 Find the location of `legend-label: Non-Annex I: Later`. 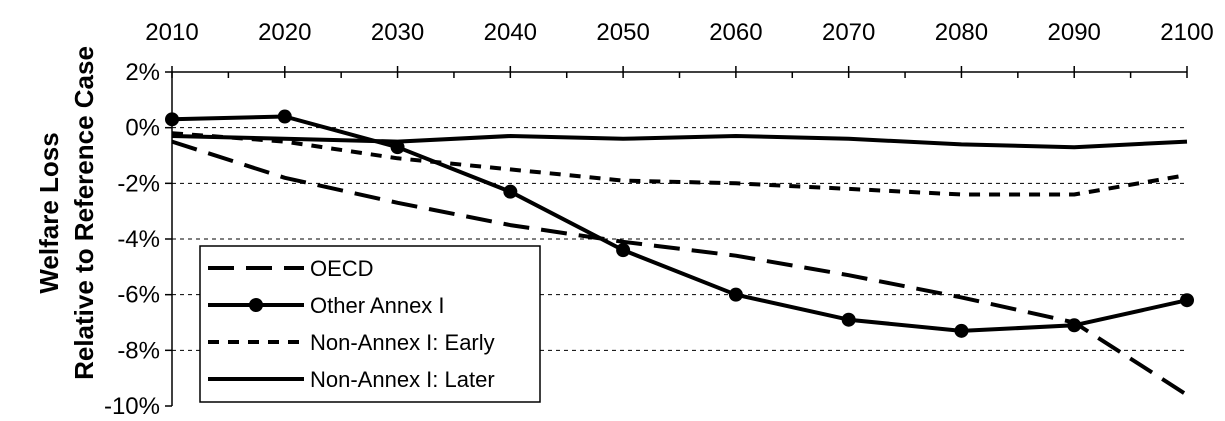

legend-label: Non-Annex I: Later is located at coordinates (402, 379).